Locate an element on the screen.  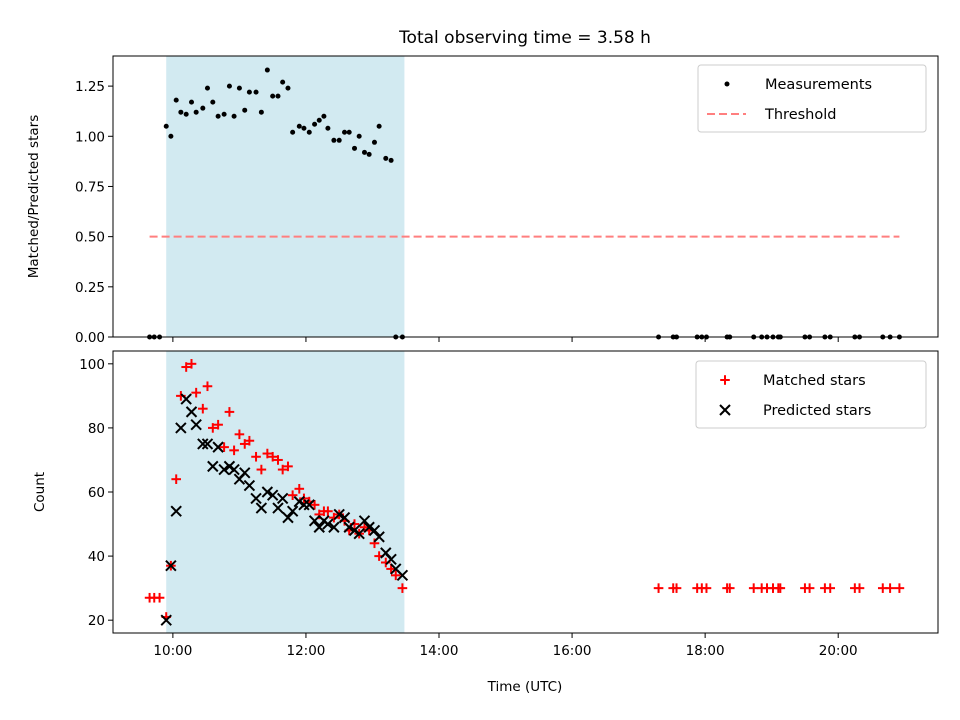
x-tick-label: 18:00 is located at coordinates (705, 651).